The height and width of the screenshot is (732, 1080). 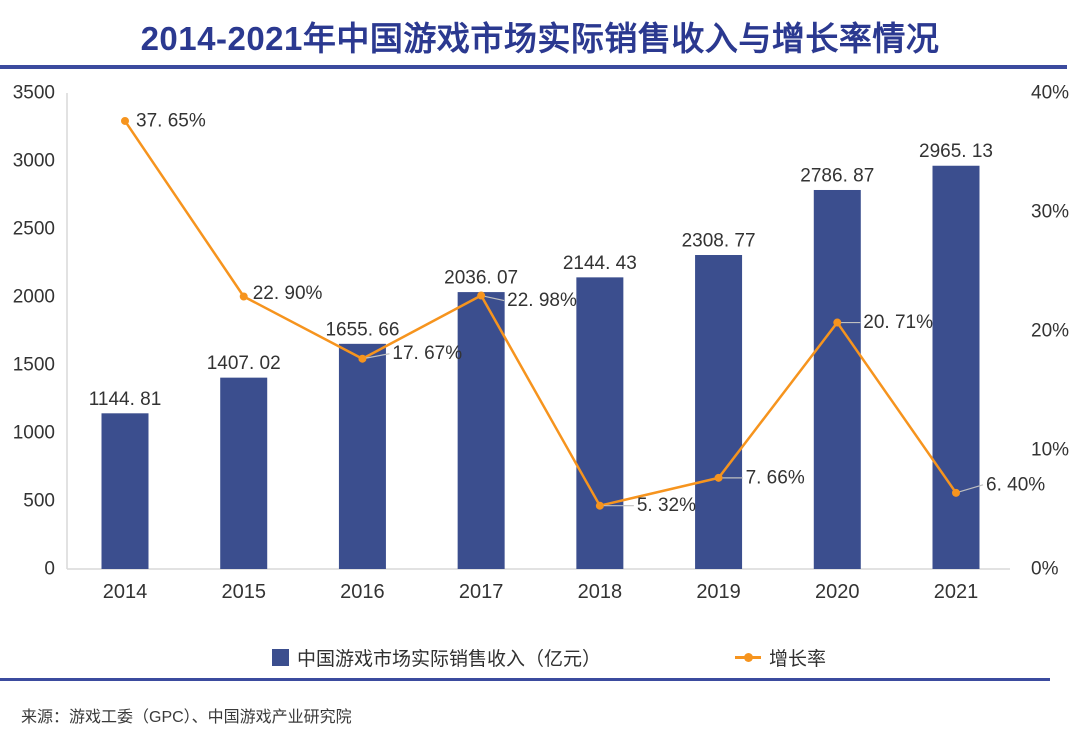 What do you see at coordinates (34, 229) in the screenshot?
I see `y-axis-left-tick: 2500` at bounding box center [34, 229].